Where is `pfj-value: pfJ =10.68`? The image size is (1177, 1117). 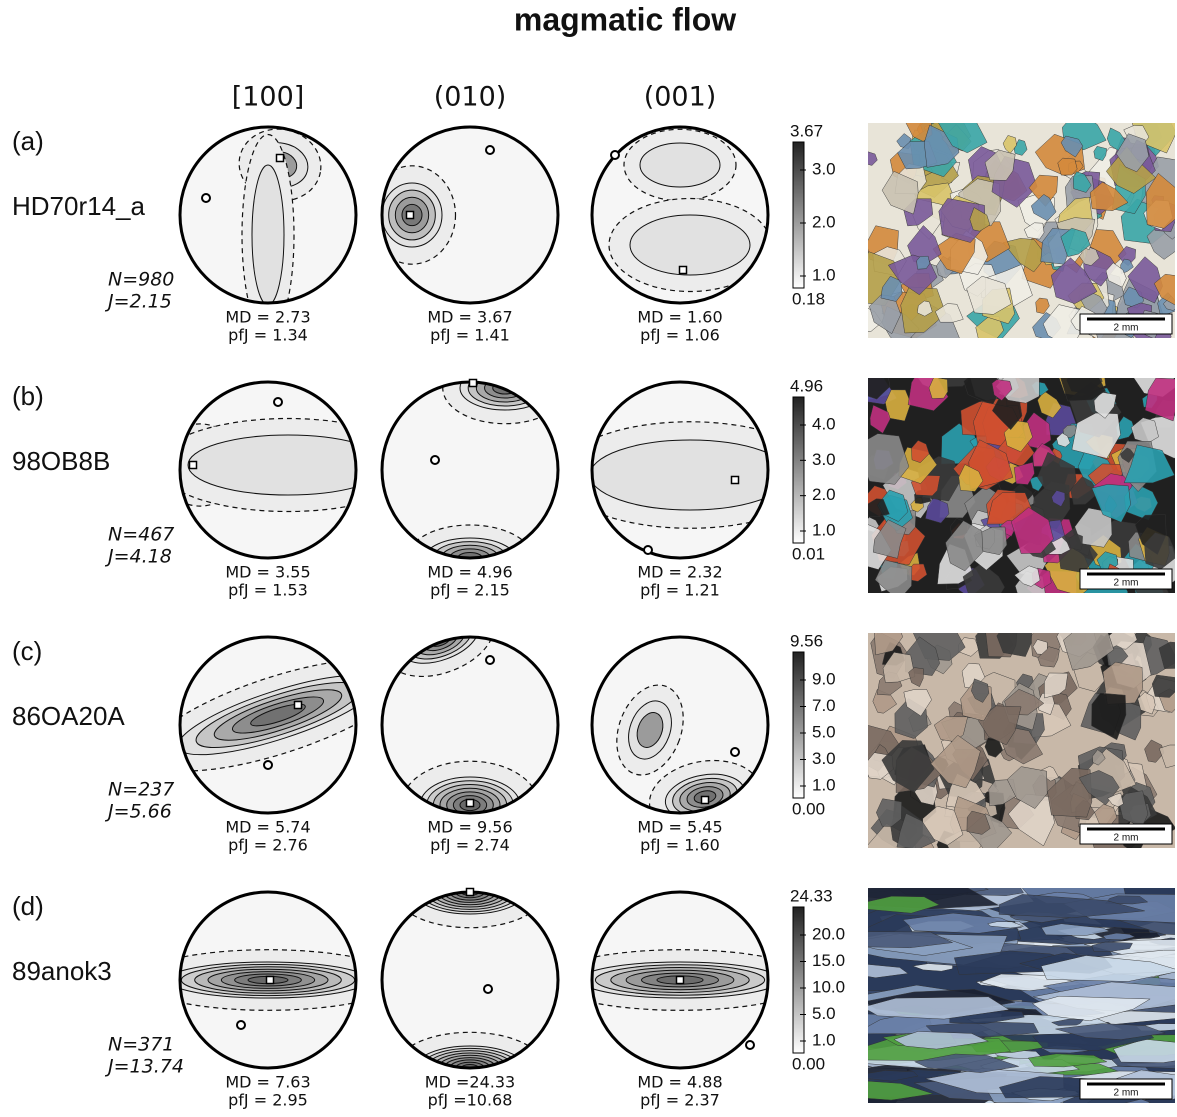 pfj-value: pfJ =10.68 is located at coordinates (470, 1100).